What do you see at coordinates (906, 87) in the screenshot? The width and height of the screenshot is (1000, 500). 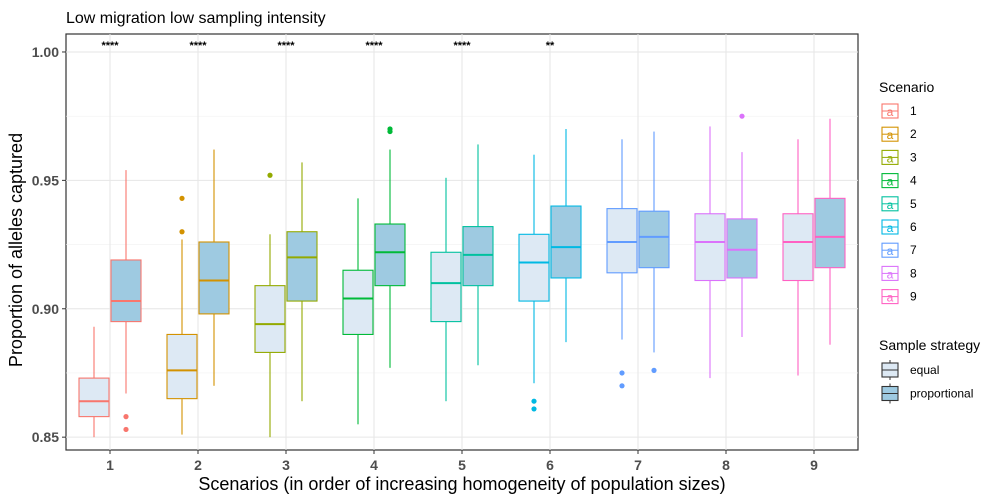 I see `legend-scenario-title: Scenario` at bounding box center [906, 87].